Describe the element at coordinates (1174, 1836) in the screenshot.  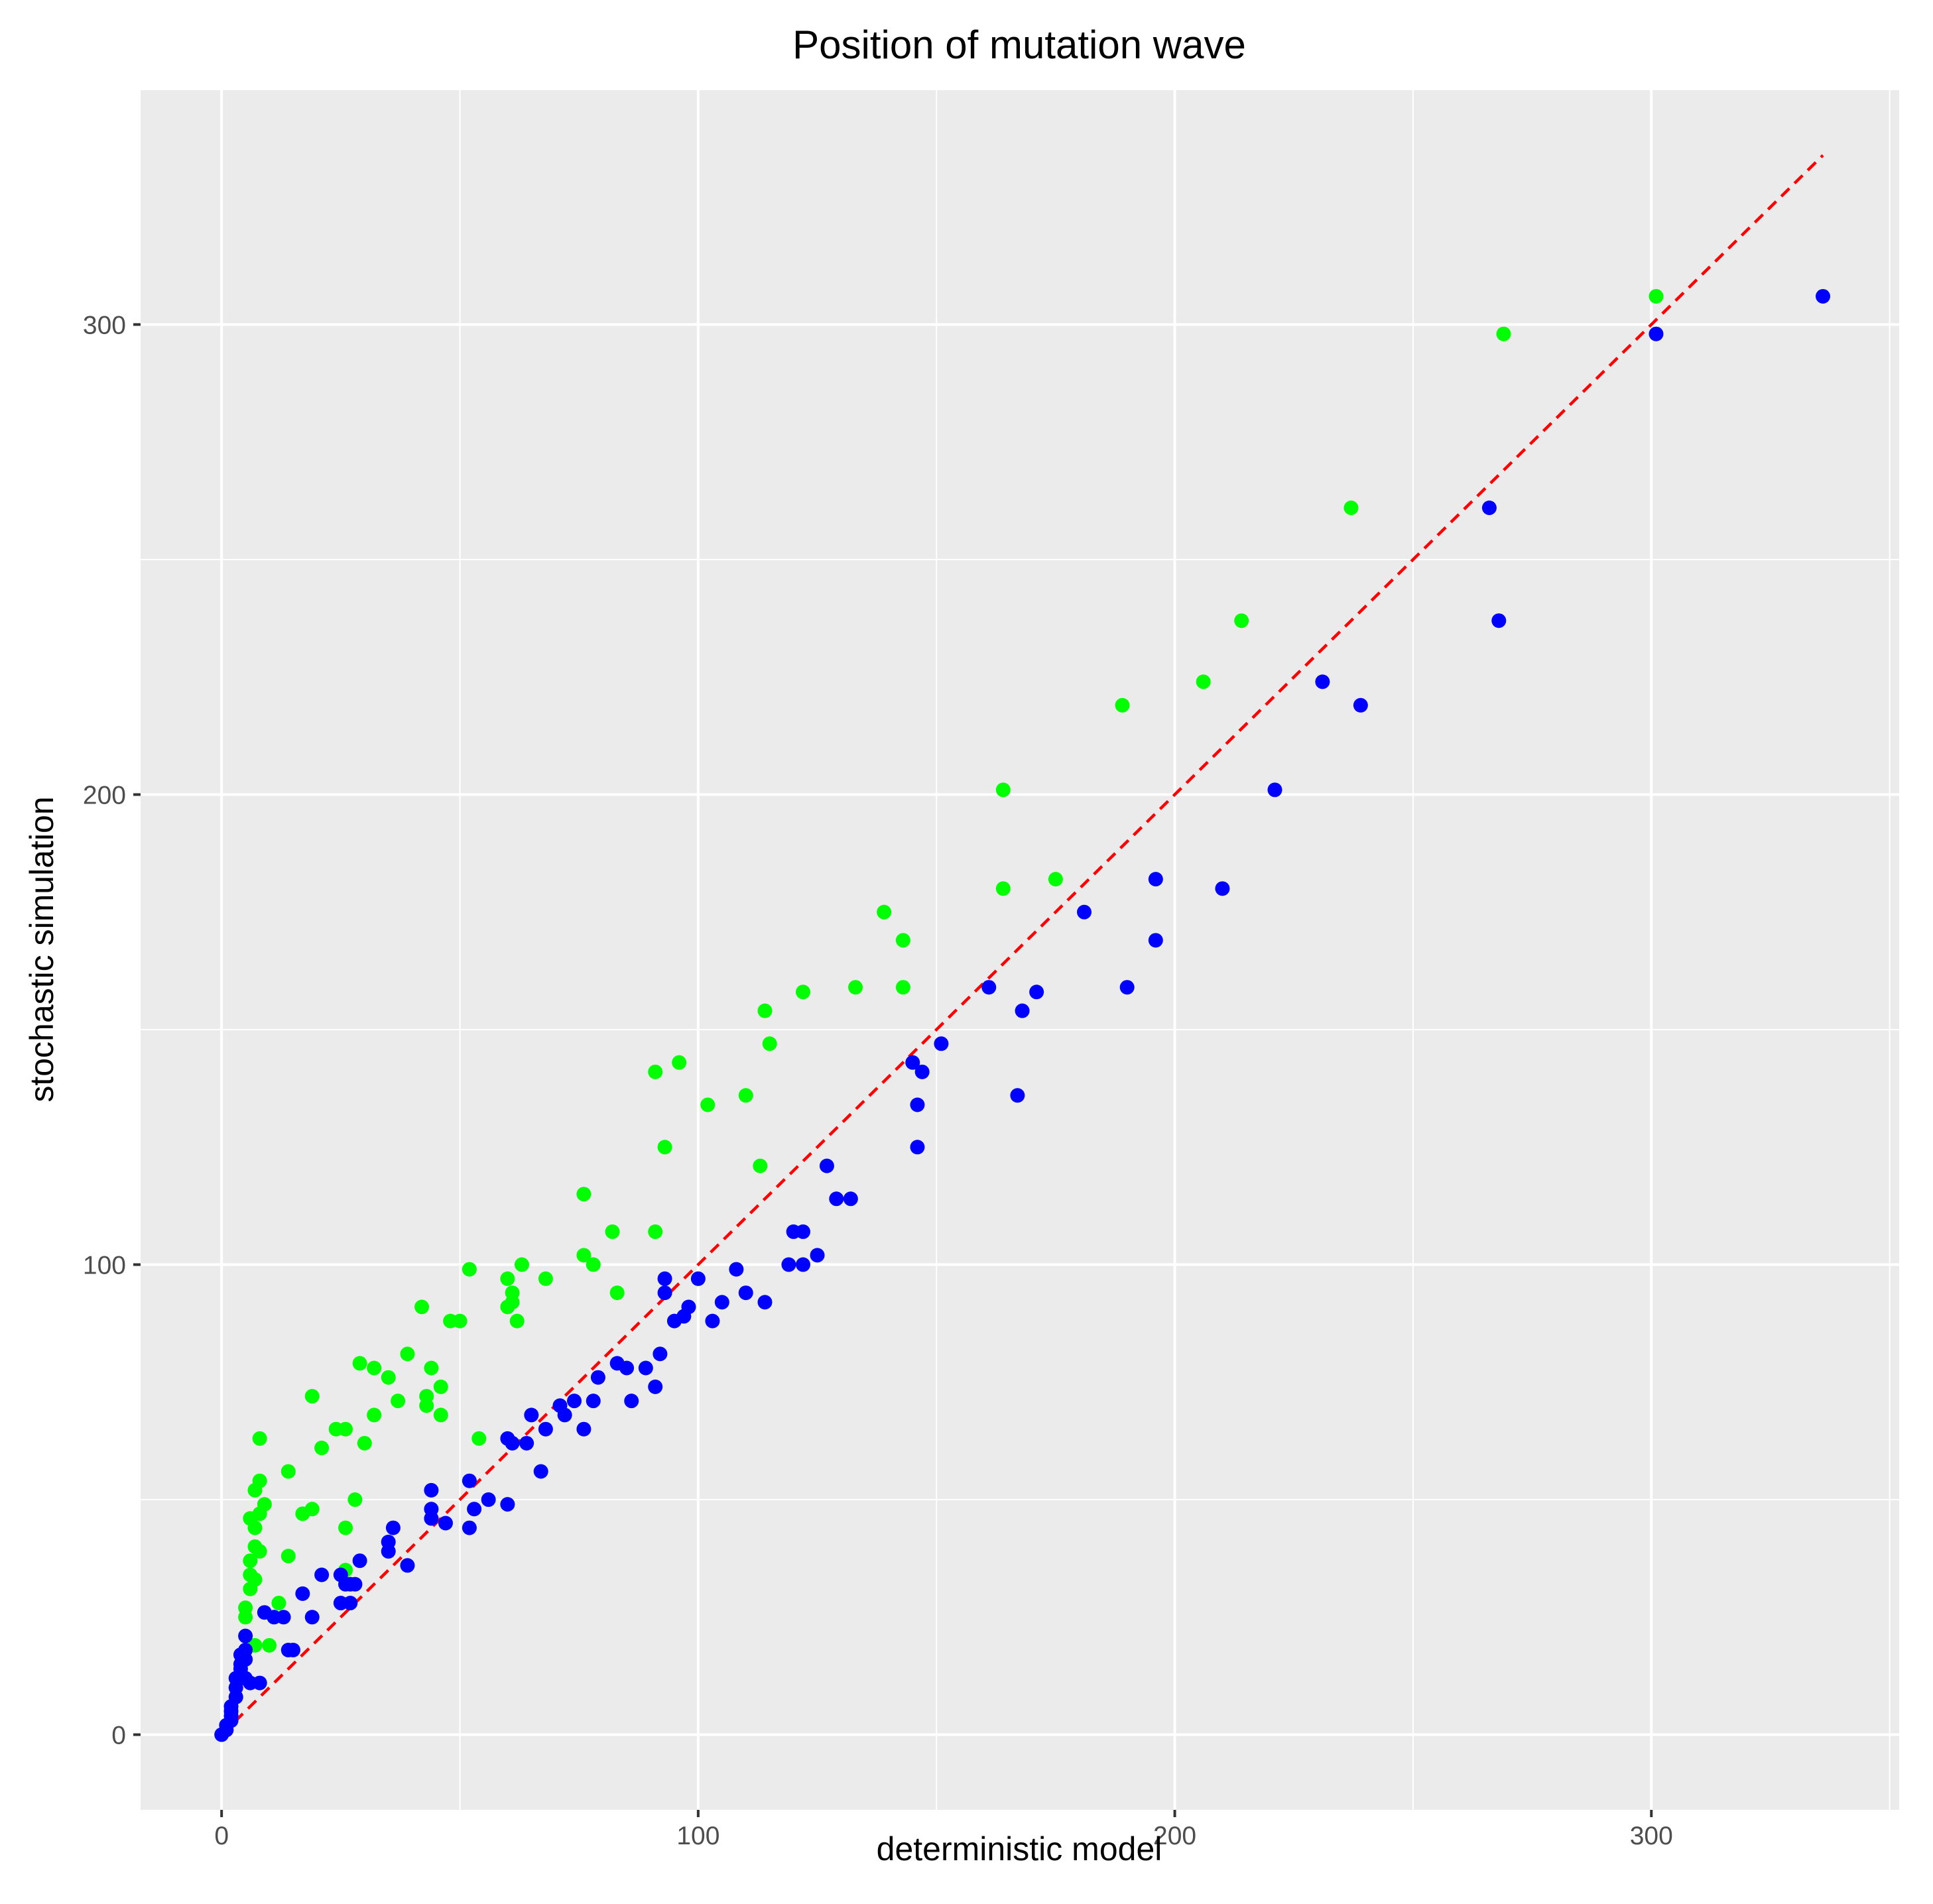
I see `x-tick-label: 200` at that location.